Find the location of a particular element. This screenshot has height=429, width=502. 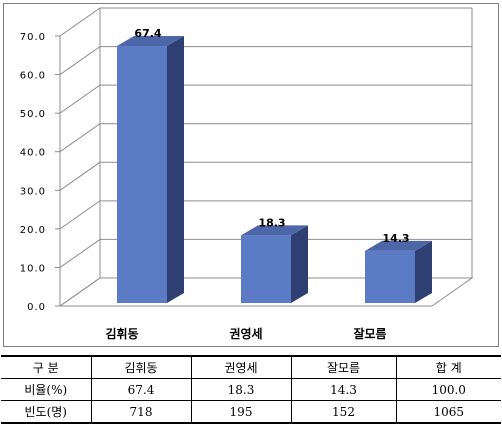

data-label: 18.3 is located at coordinates (271, 222).